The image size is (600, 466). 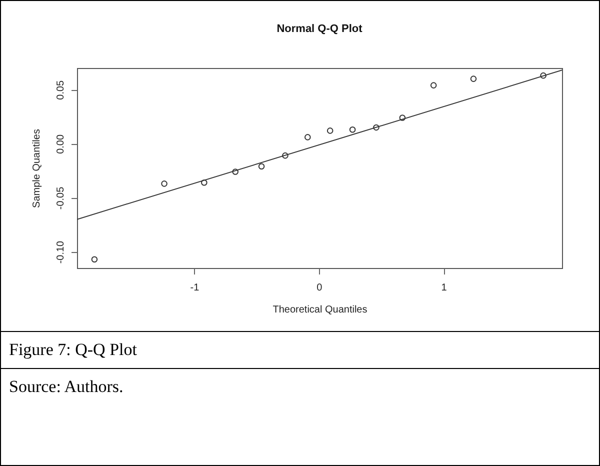 What do you see at coordinates (300, 386) in the screenshot?
I see `source-note: Source: Authors.` at bounding box center [300, 386].